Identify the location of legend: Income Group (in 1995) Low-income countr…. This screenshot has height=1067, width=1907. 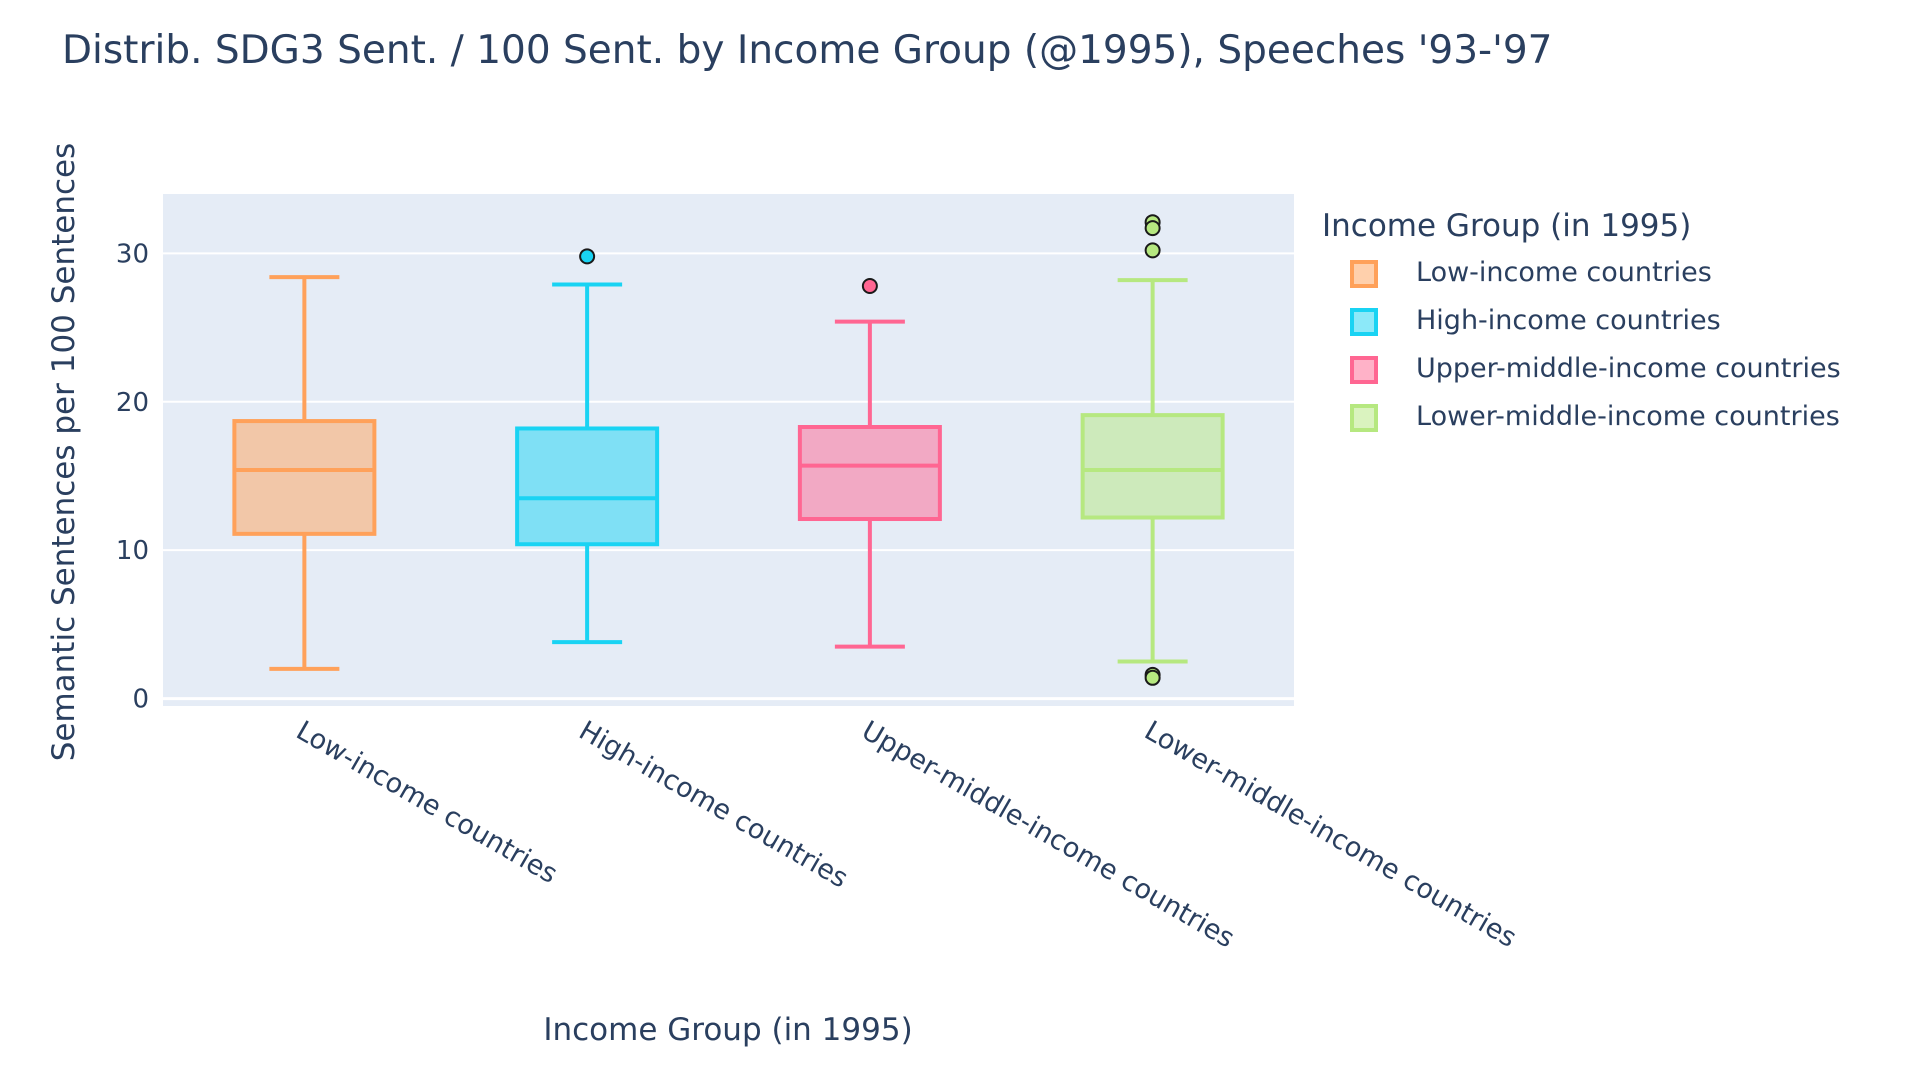
(1581, 324).